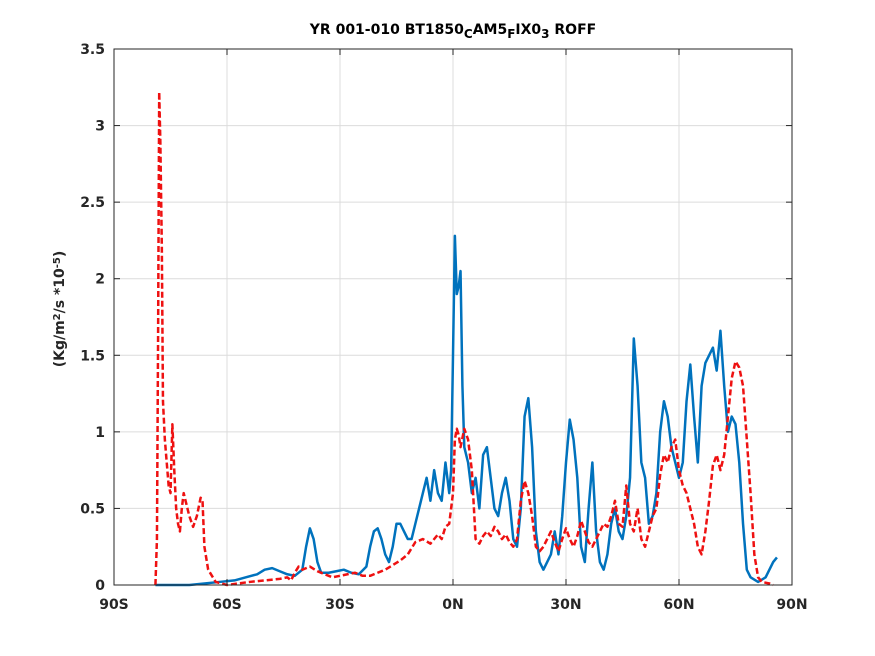 The height and width of the screenshot is (656, 875). What do you see at coordinates (511, 34) in the screenshot?
I see `title-part: F` at bounding box center [511, 34].